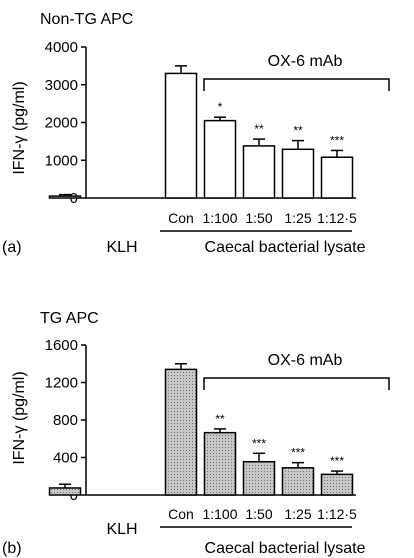  Describe the element at coordinates (297, 218) in the screenshot. I see `panel-a-category-label: 1:25` at that location.